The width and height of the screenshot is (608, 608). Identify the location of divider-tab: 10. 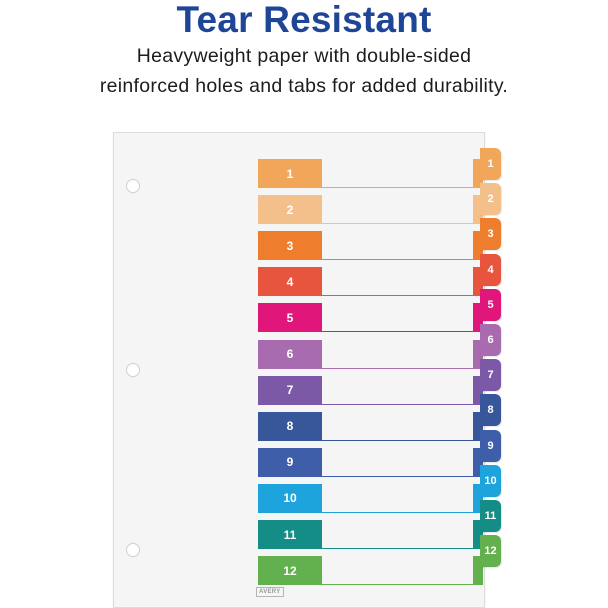
(490, 480).